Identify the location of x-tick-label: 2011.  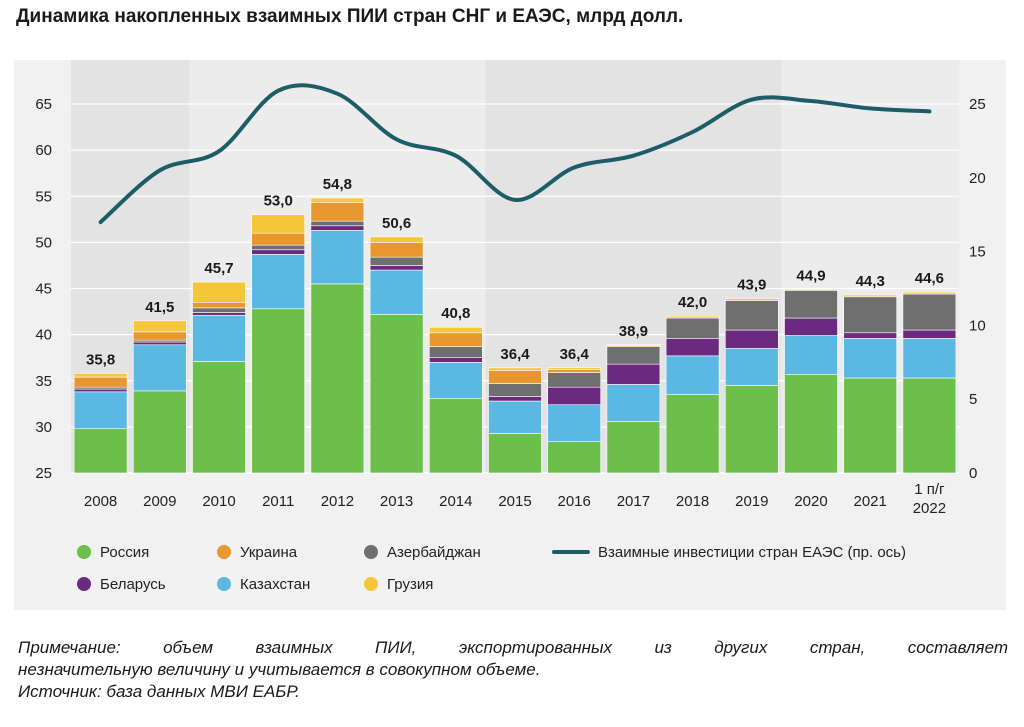
(278, 501).